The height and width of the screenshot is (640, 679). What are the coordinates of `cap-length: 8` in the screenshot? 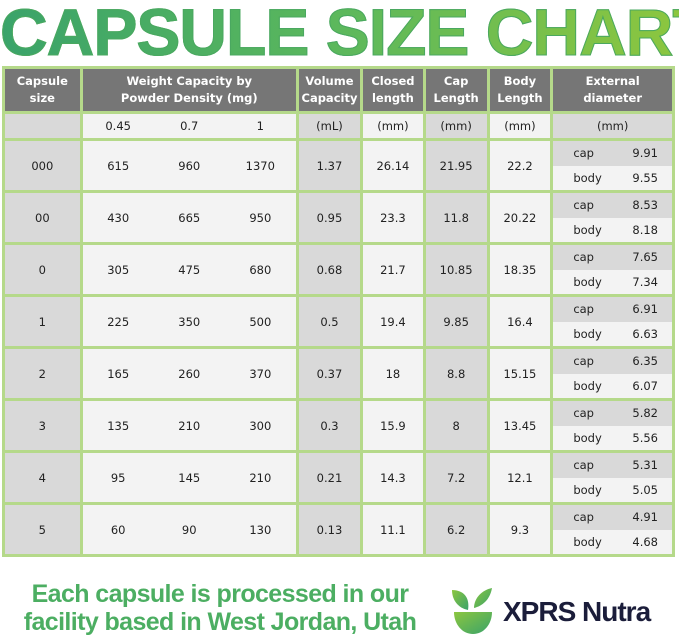 It's located at (456, 425).